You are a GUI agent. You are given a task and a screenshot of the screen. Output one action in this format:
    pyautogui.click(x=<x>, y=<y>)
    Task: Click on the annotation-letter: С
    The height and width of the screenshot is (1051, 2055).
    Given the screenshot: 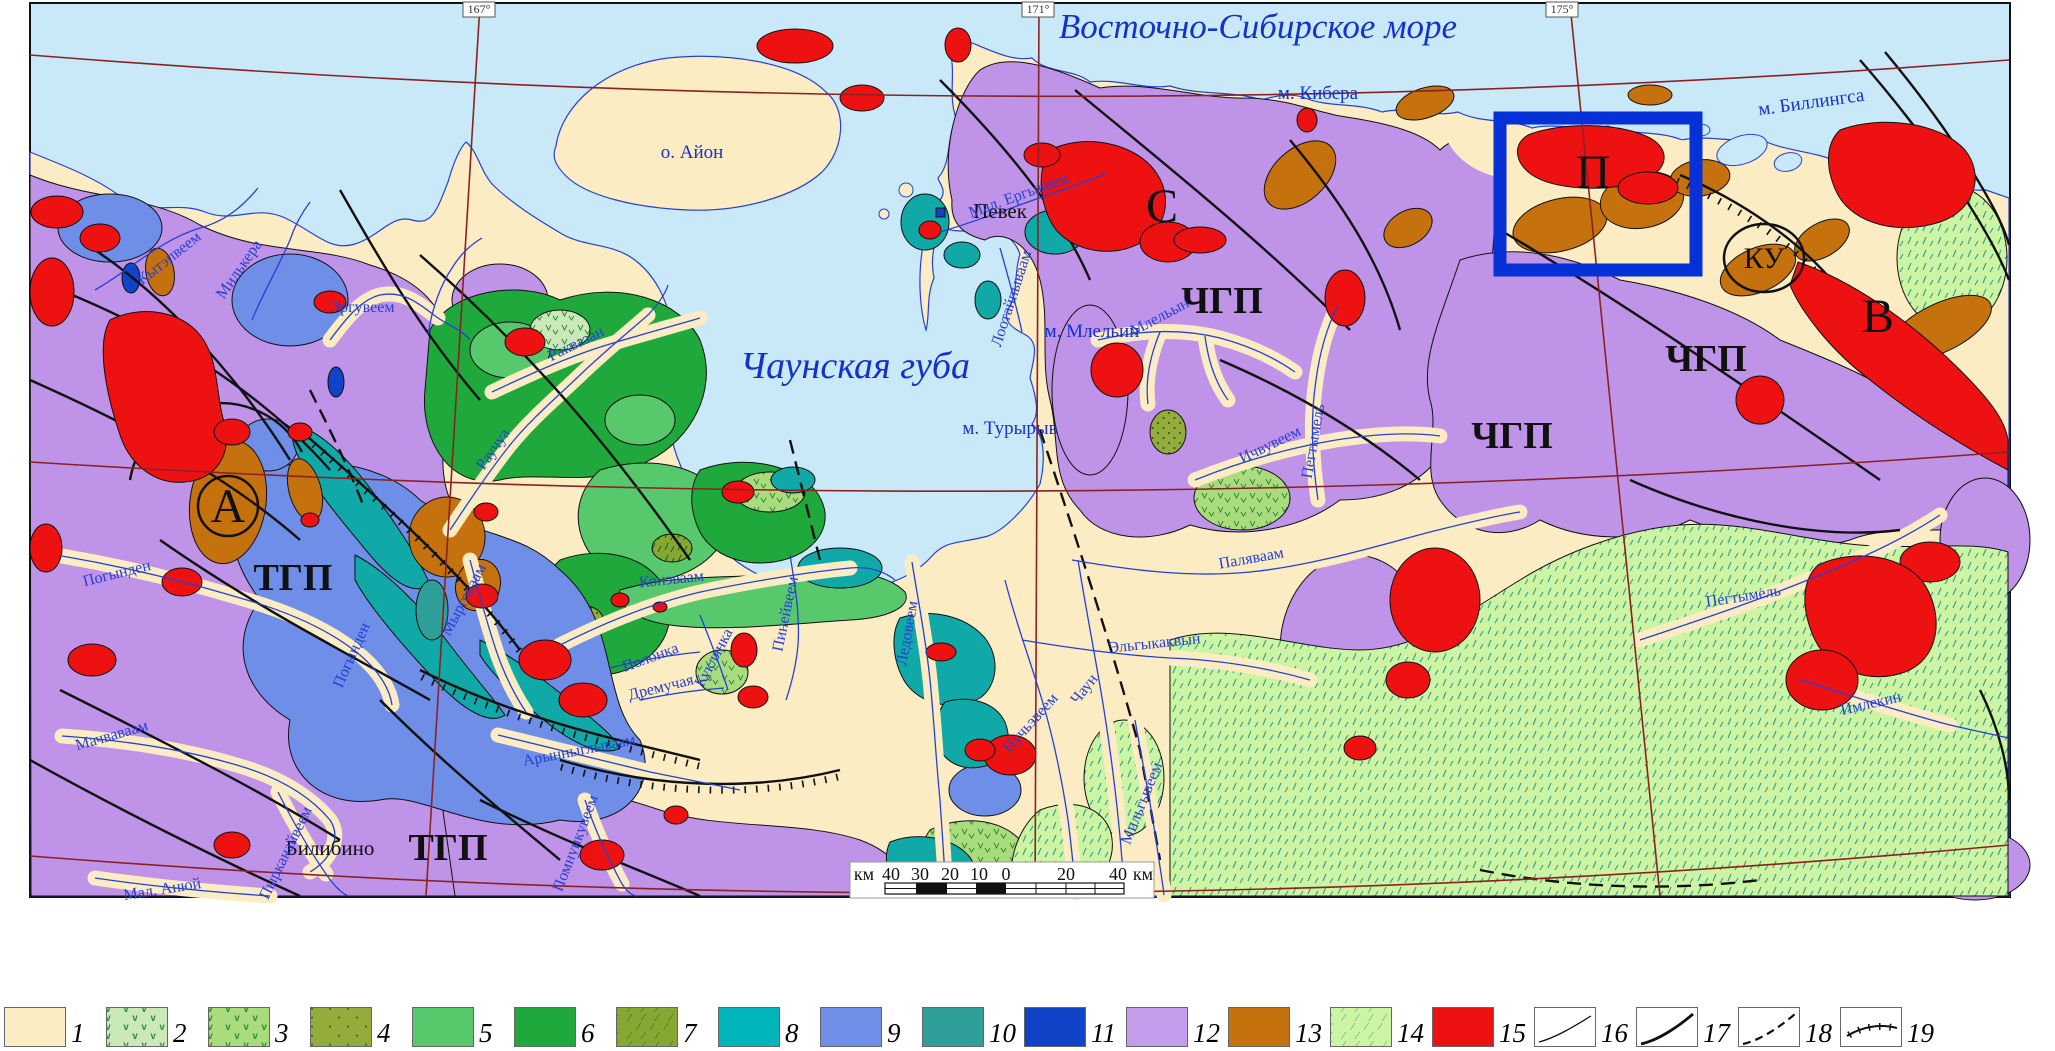 What is the action you would take?
    pyautogui.click(x=1162, y=206)
    